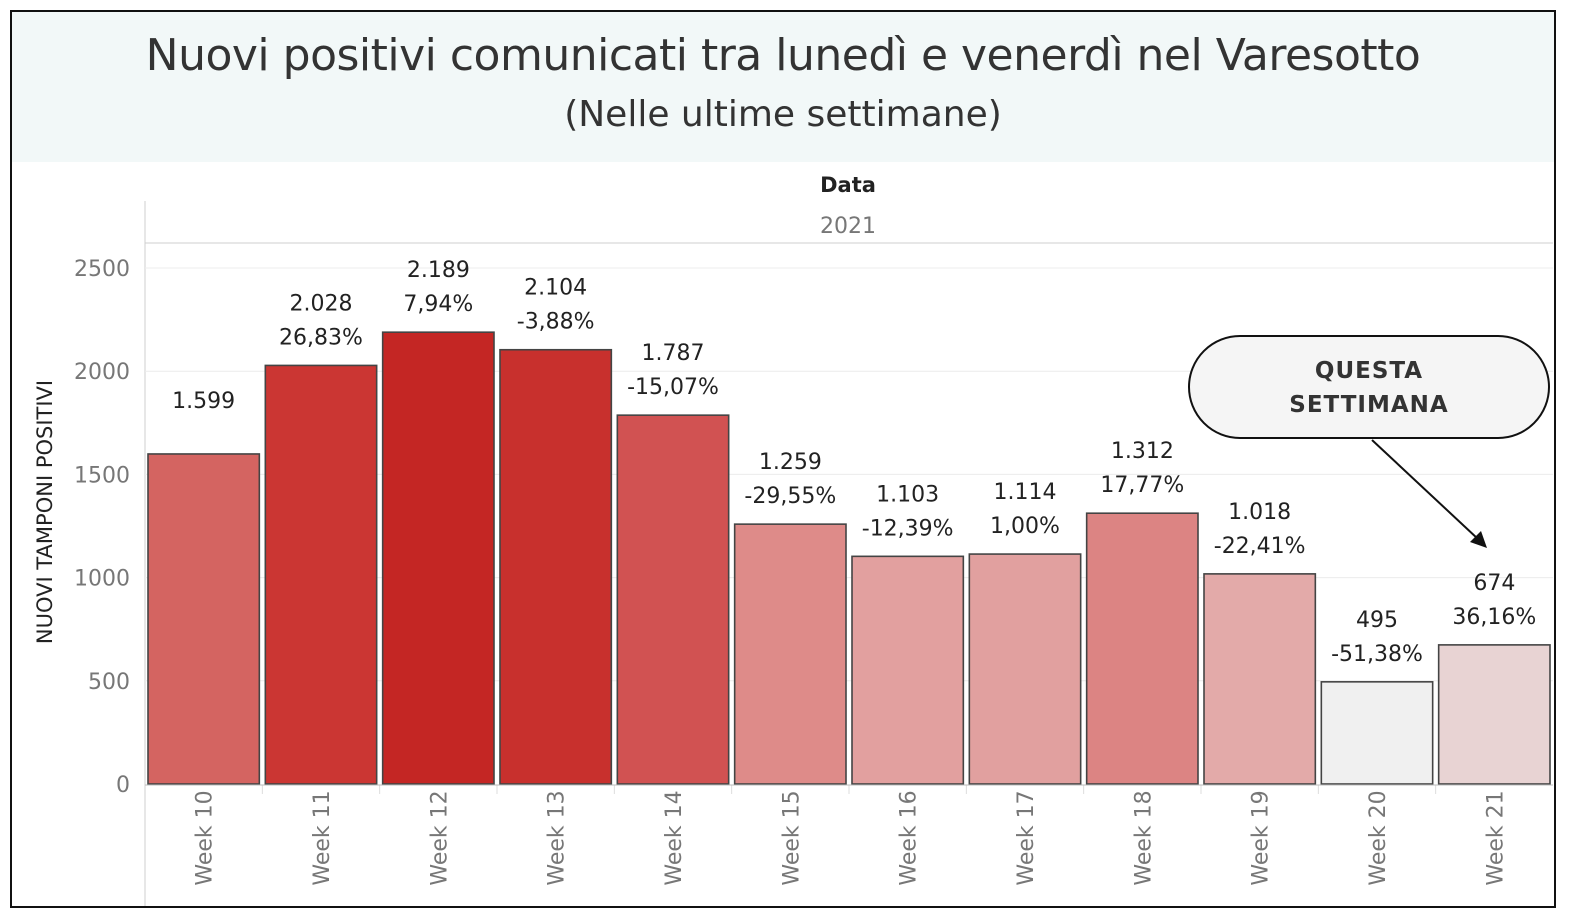 The width and height of the screenshot is (1574, 922). I want to click on change-label: -15,07%, so click(673, 387).